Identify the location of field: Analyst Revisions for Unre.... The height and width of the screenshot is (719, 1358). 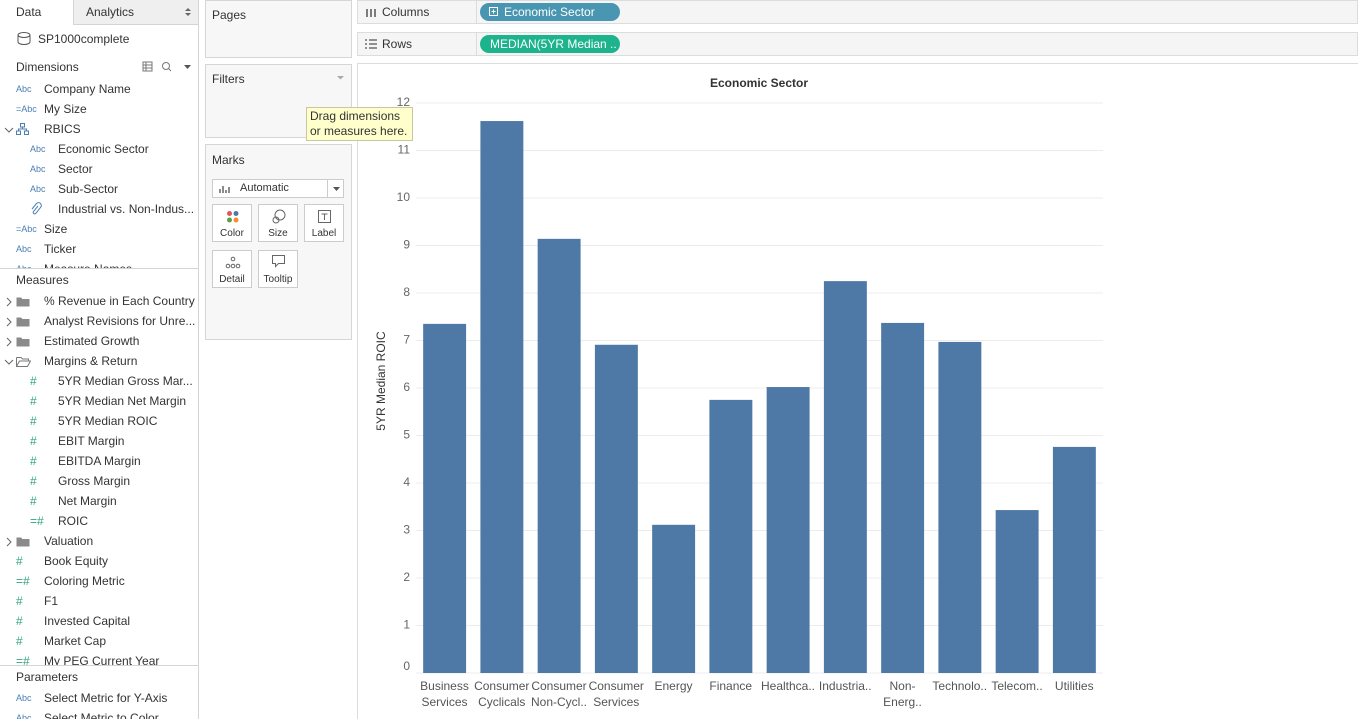
(105, 321).